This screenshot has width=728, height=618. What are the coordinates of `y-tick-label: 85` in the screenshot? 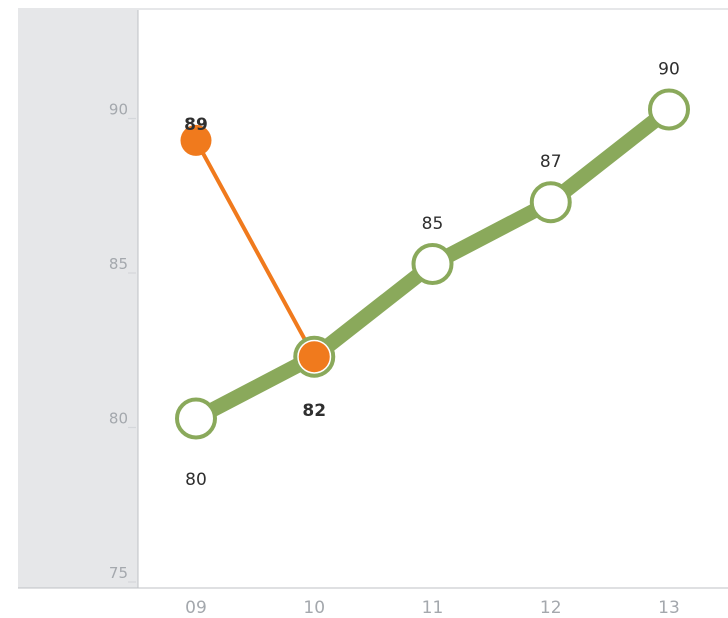 It's located at (118, 264).